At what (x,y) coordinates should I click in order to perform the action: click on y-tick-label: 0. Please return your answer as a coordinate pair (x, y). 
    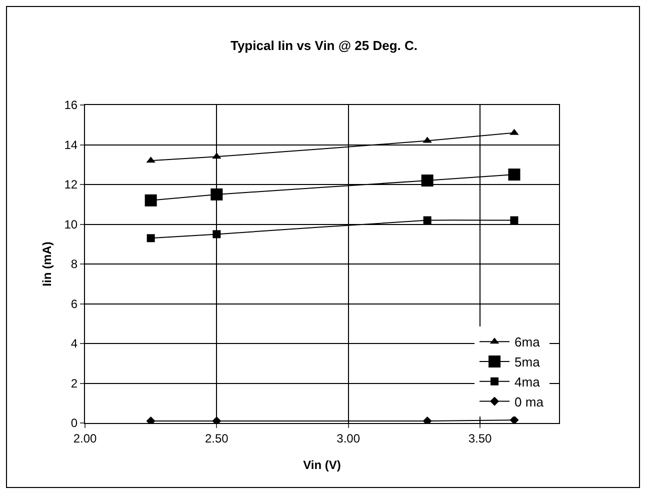
    Looking at the image, I should click on (74, 423).